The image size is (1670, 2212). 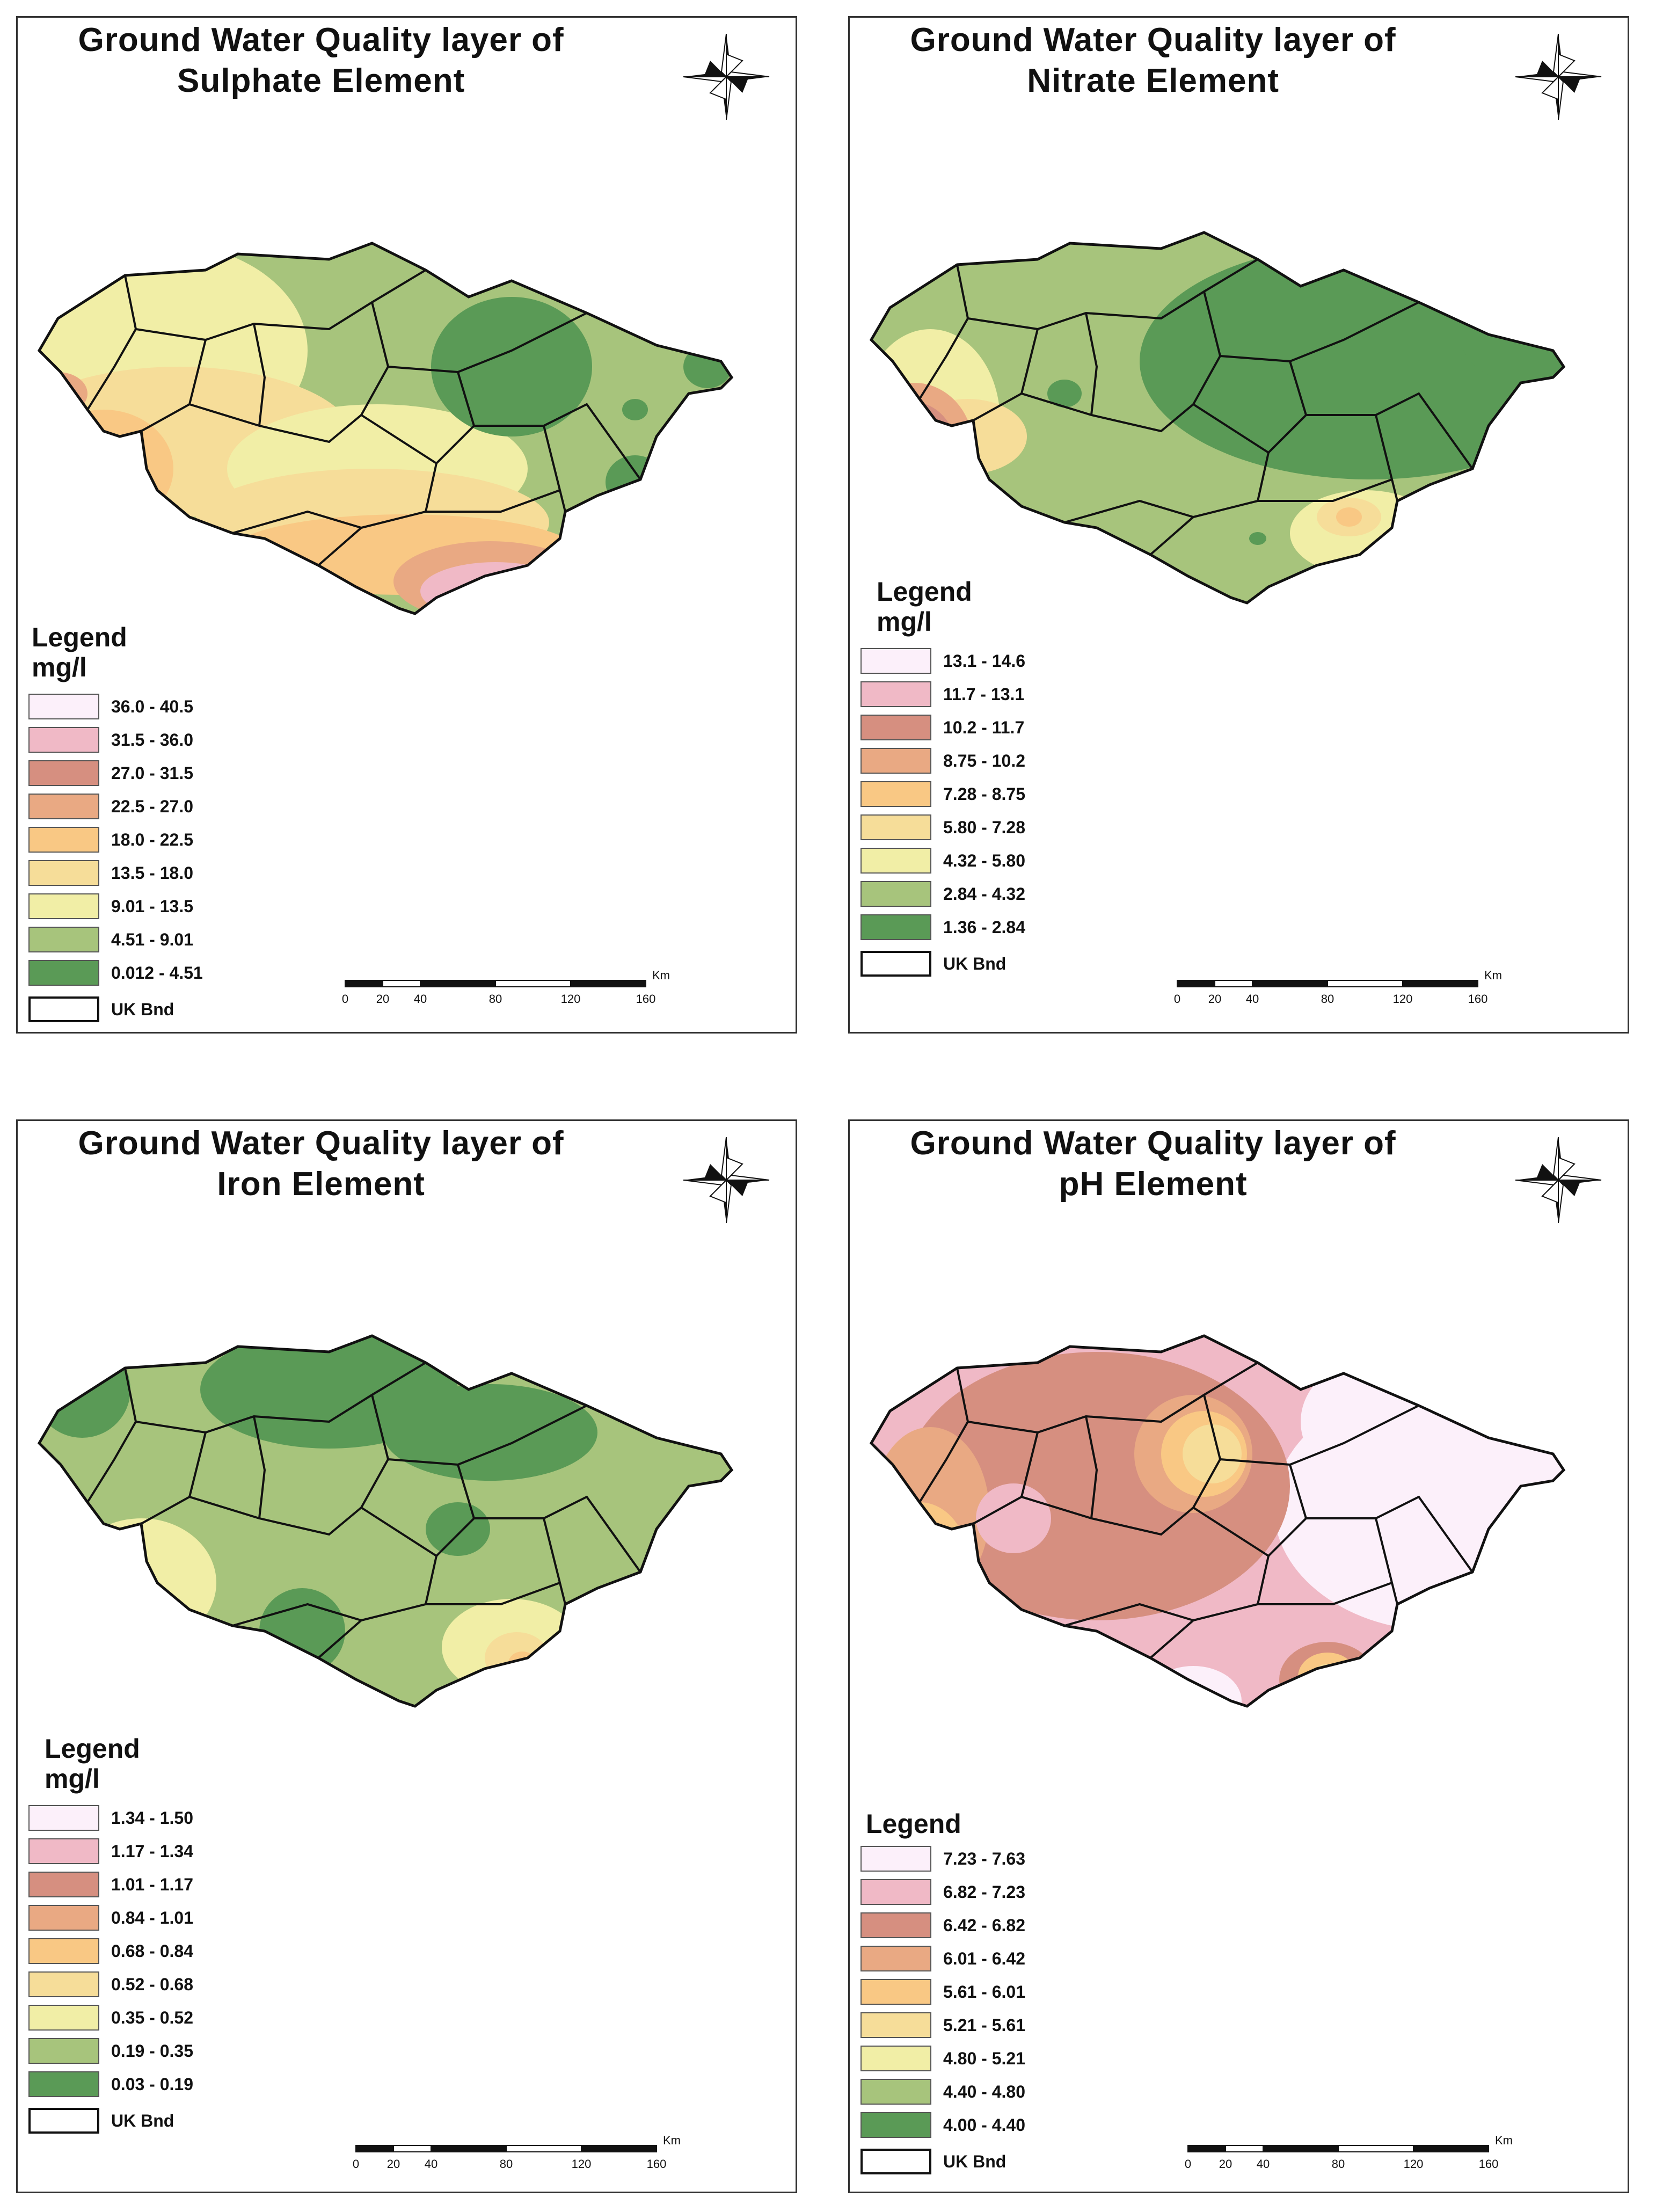 I want to click on legend-item: 4.40 - 4.80, so click(x=942, y=2092).